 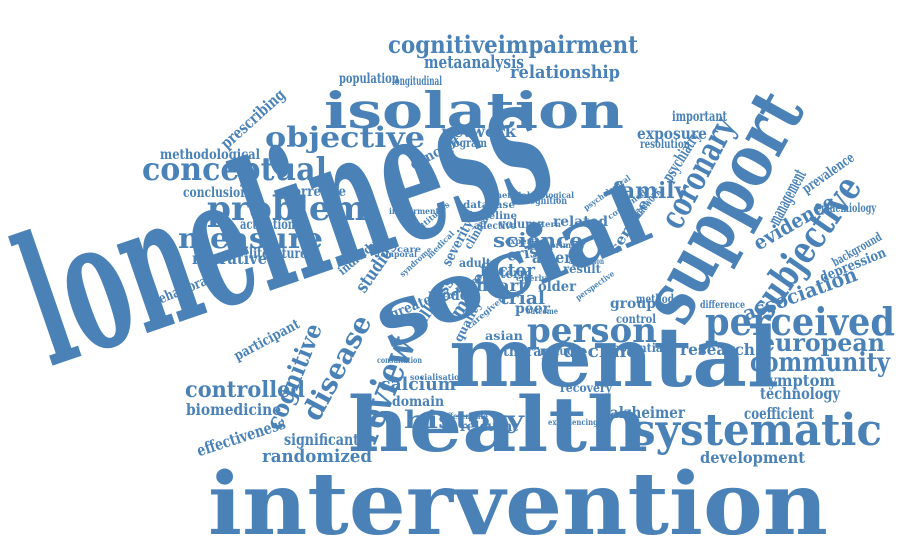 I want to click on word-epidemiology: epidemiology, so click(x=846, y=208).